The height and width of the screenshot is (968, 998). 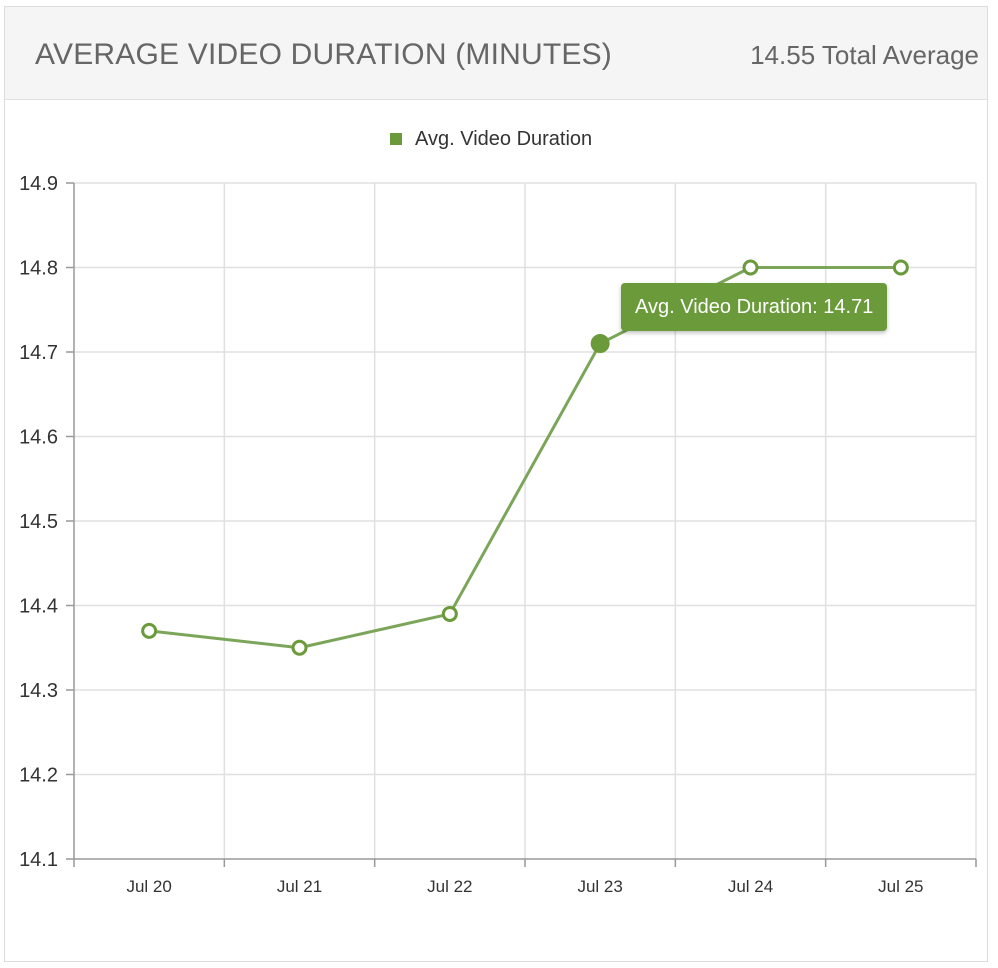 What do you see at coordinates (750, 886) in the screenshot?
I see `x-tick-label: Jul 24` at bounding box center [750, 886].